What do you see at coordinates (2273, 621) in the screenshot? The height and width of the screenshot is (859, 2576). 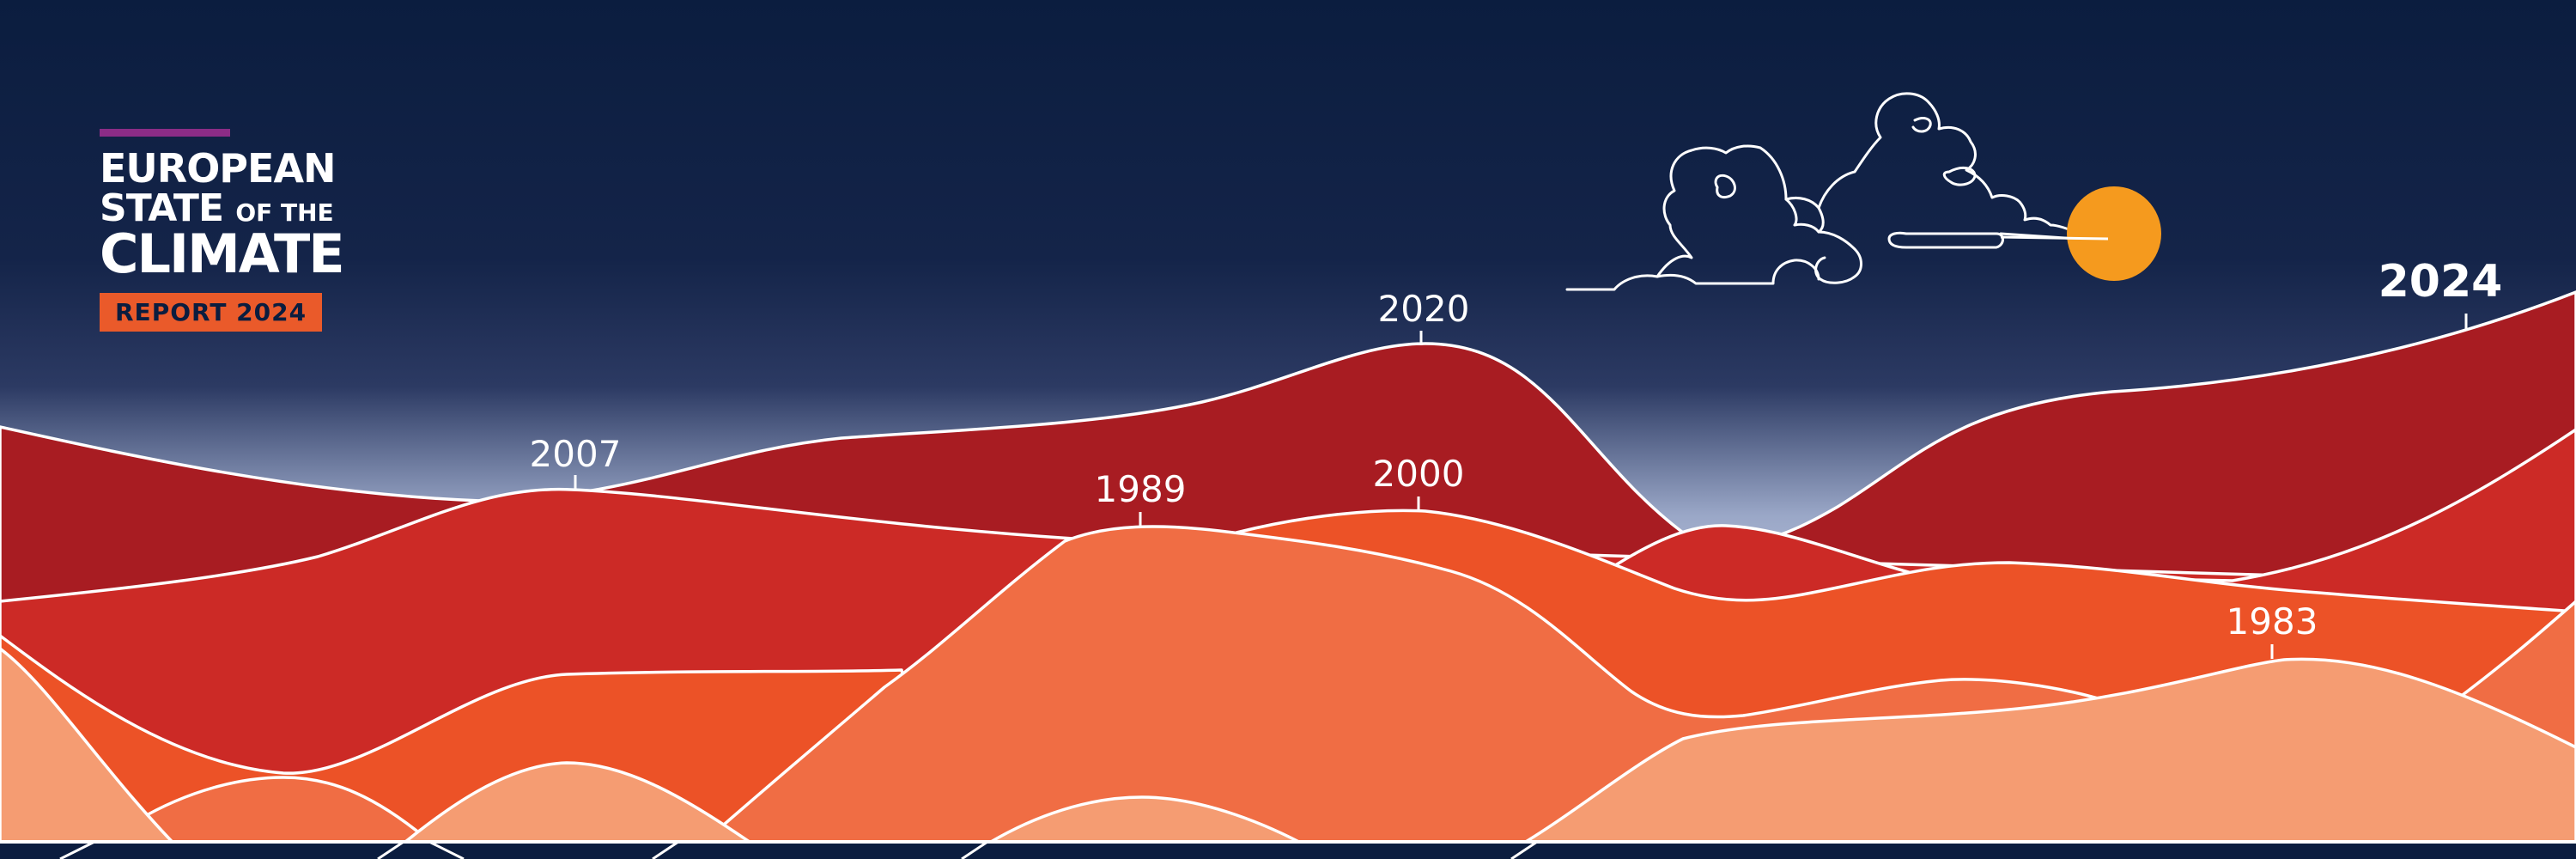 I see `year-label-1983: 1983` at bounding box center [2273, 621].